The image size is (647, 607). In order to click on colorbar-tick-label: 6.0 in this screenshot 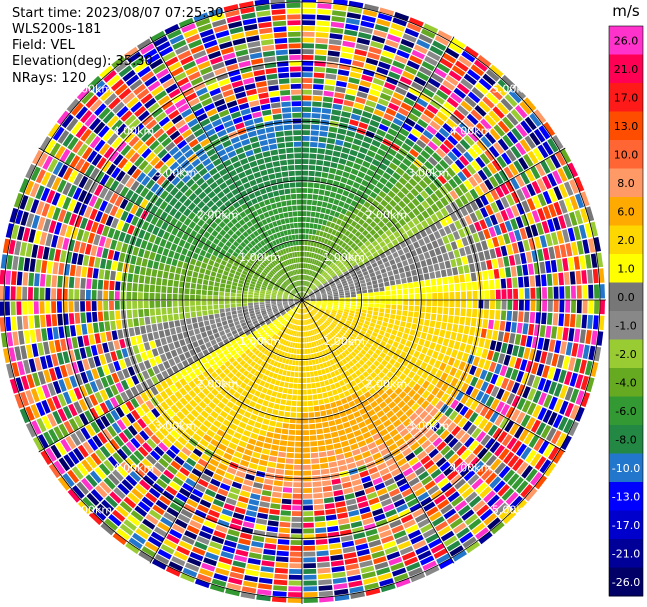, I will do `click(626, 211)`.